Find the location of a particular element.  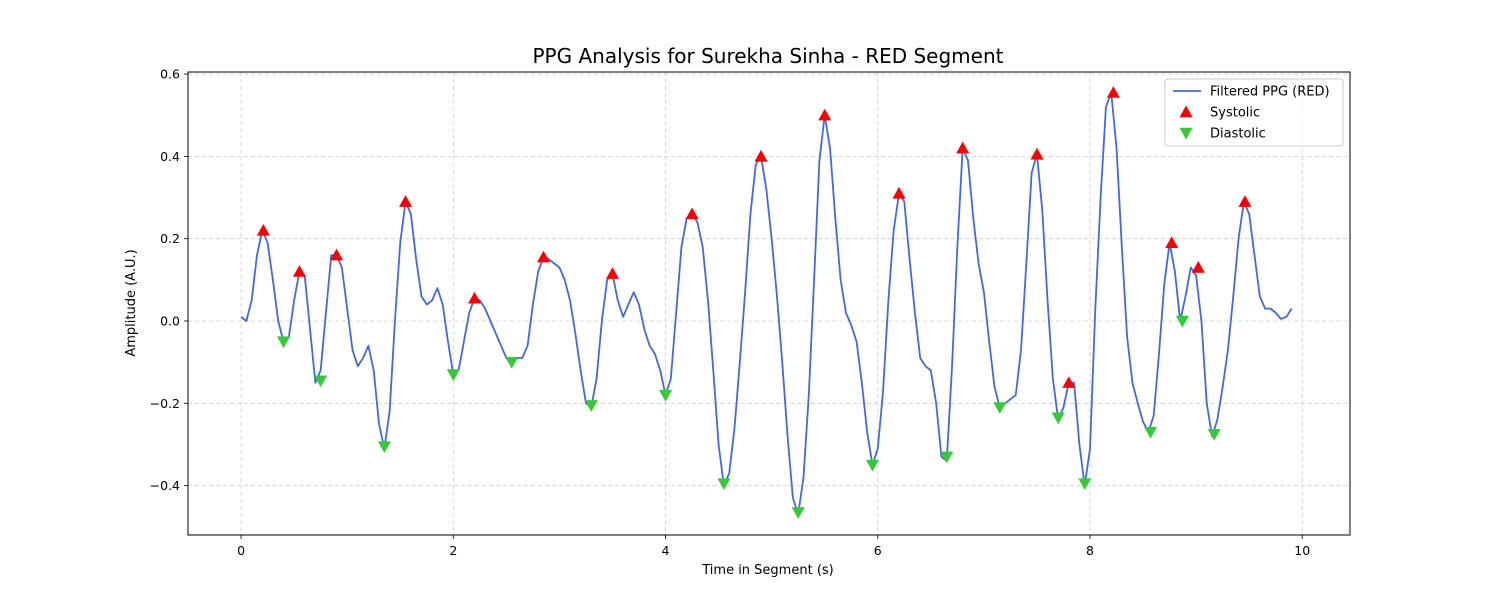

x-tick-label: 0 is located at coordinates (241, 550).